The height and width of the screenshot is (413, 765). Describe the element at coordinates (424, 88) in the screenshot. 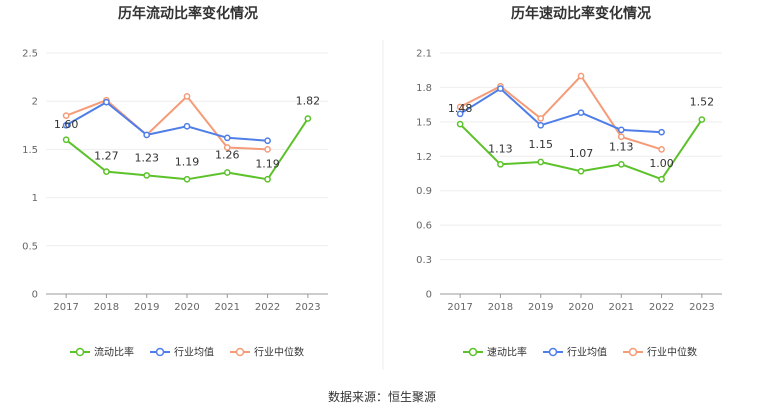

I see `y-tick-label: 1.8` at that location.